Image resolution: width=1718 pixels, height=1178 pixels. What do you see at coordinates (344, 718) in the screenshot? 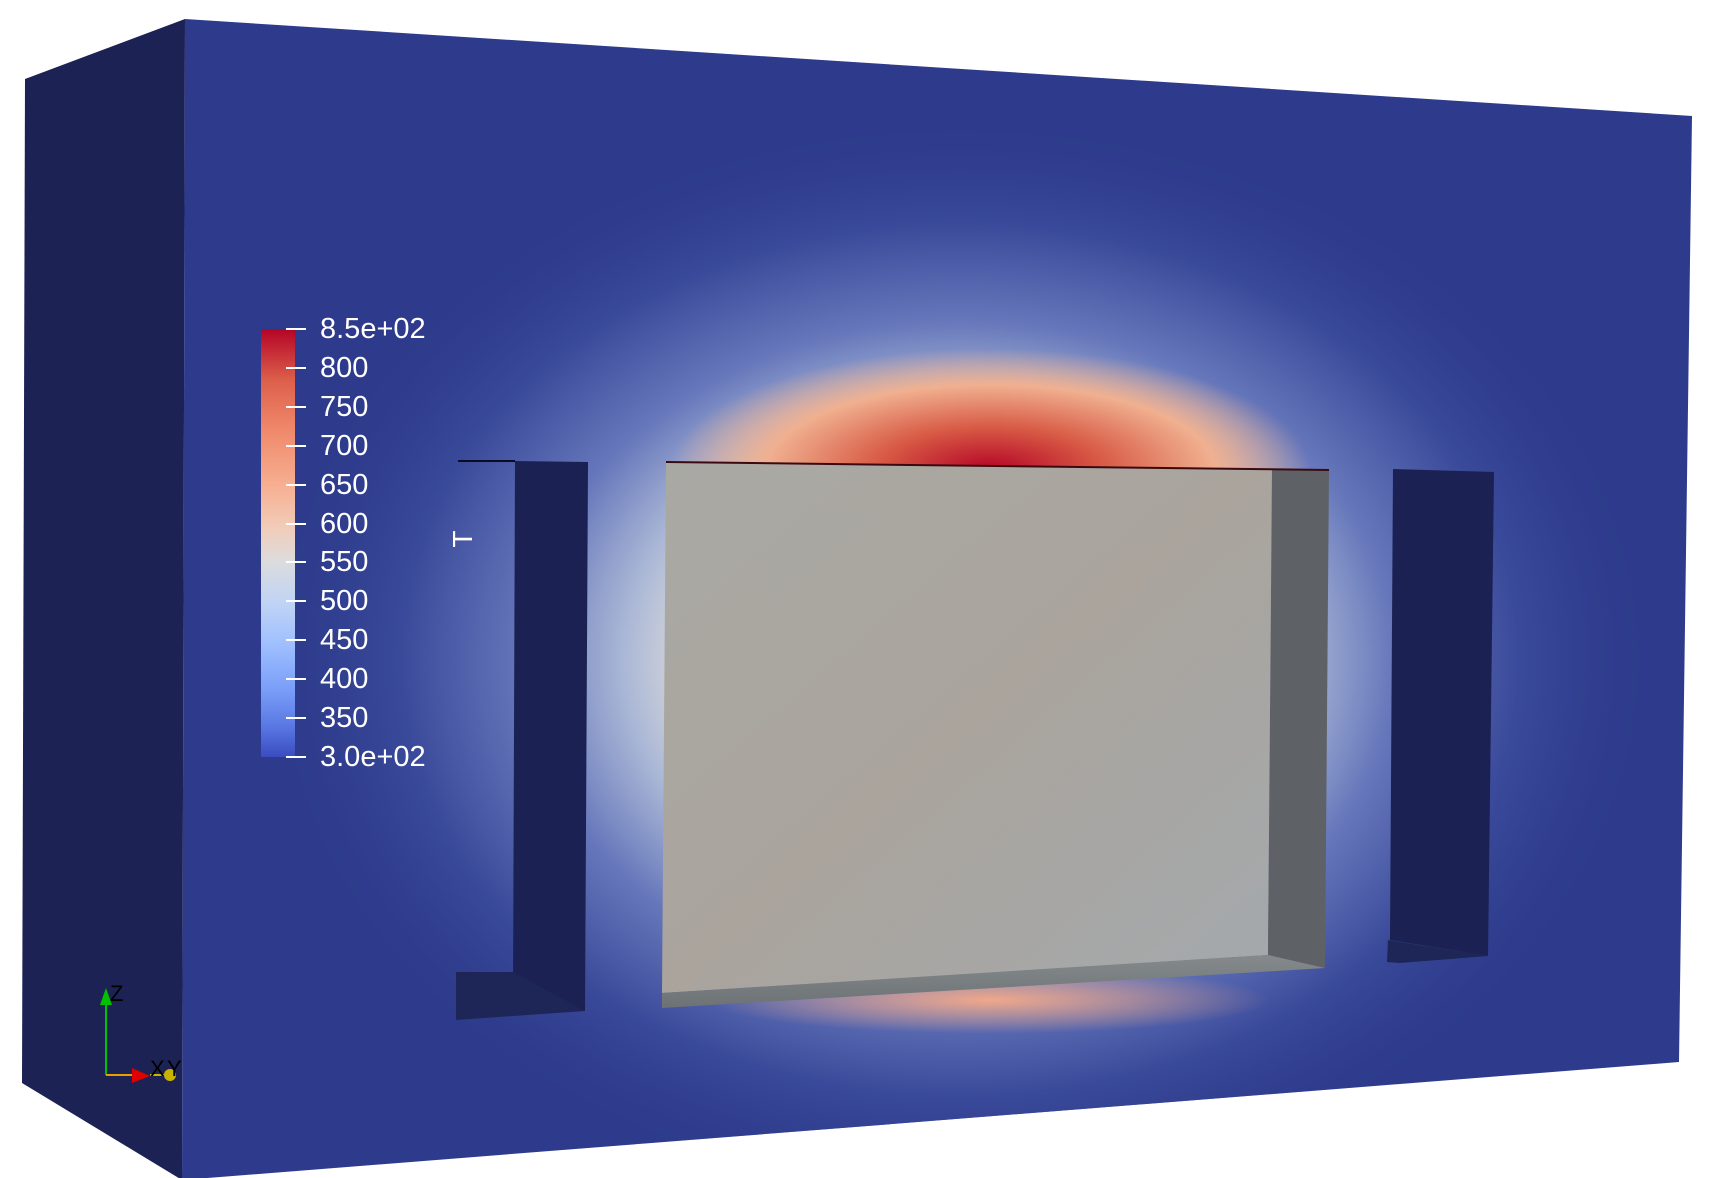
I see `color-legend-tick-label: 350` at bounding box center [344, 718].